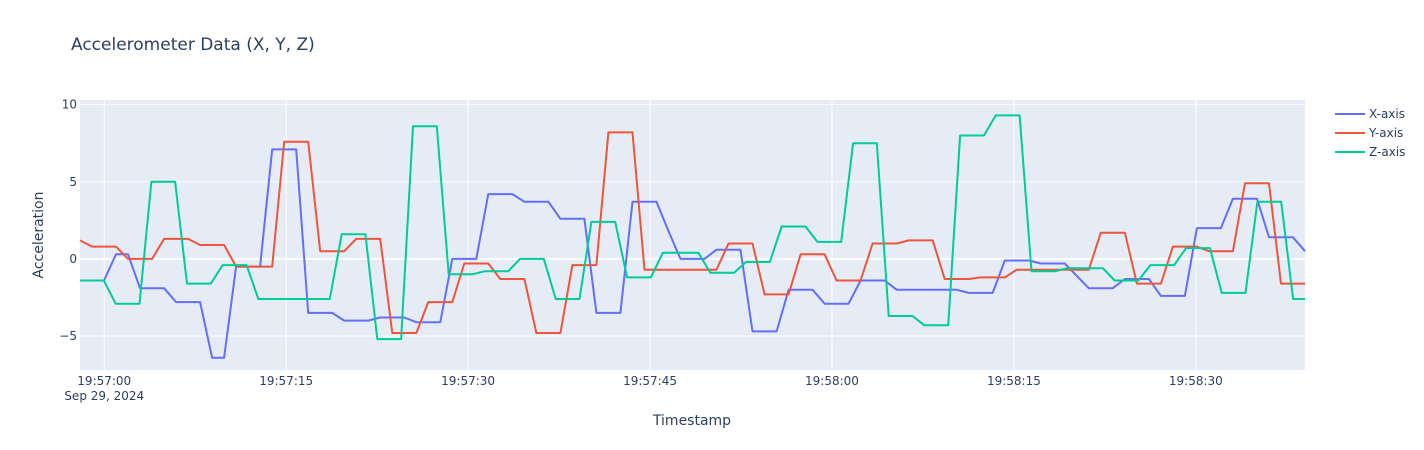  Describe the element at coordinates (73, 182) in the screenshot. I see `y-tick-label: 5` at that location.